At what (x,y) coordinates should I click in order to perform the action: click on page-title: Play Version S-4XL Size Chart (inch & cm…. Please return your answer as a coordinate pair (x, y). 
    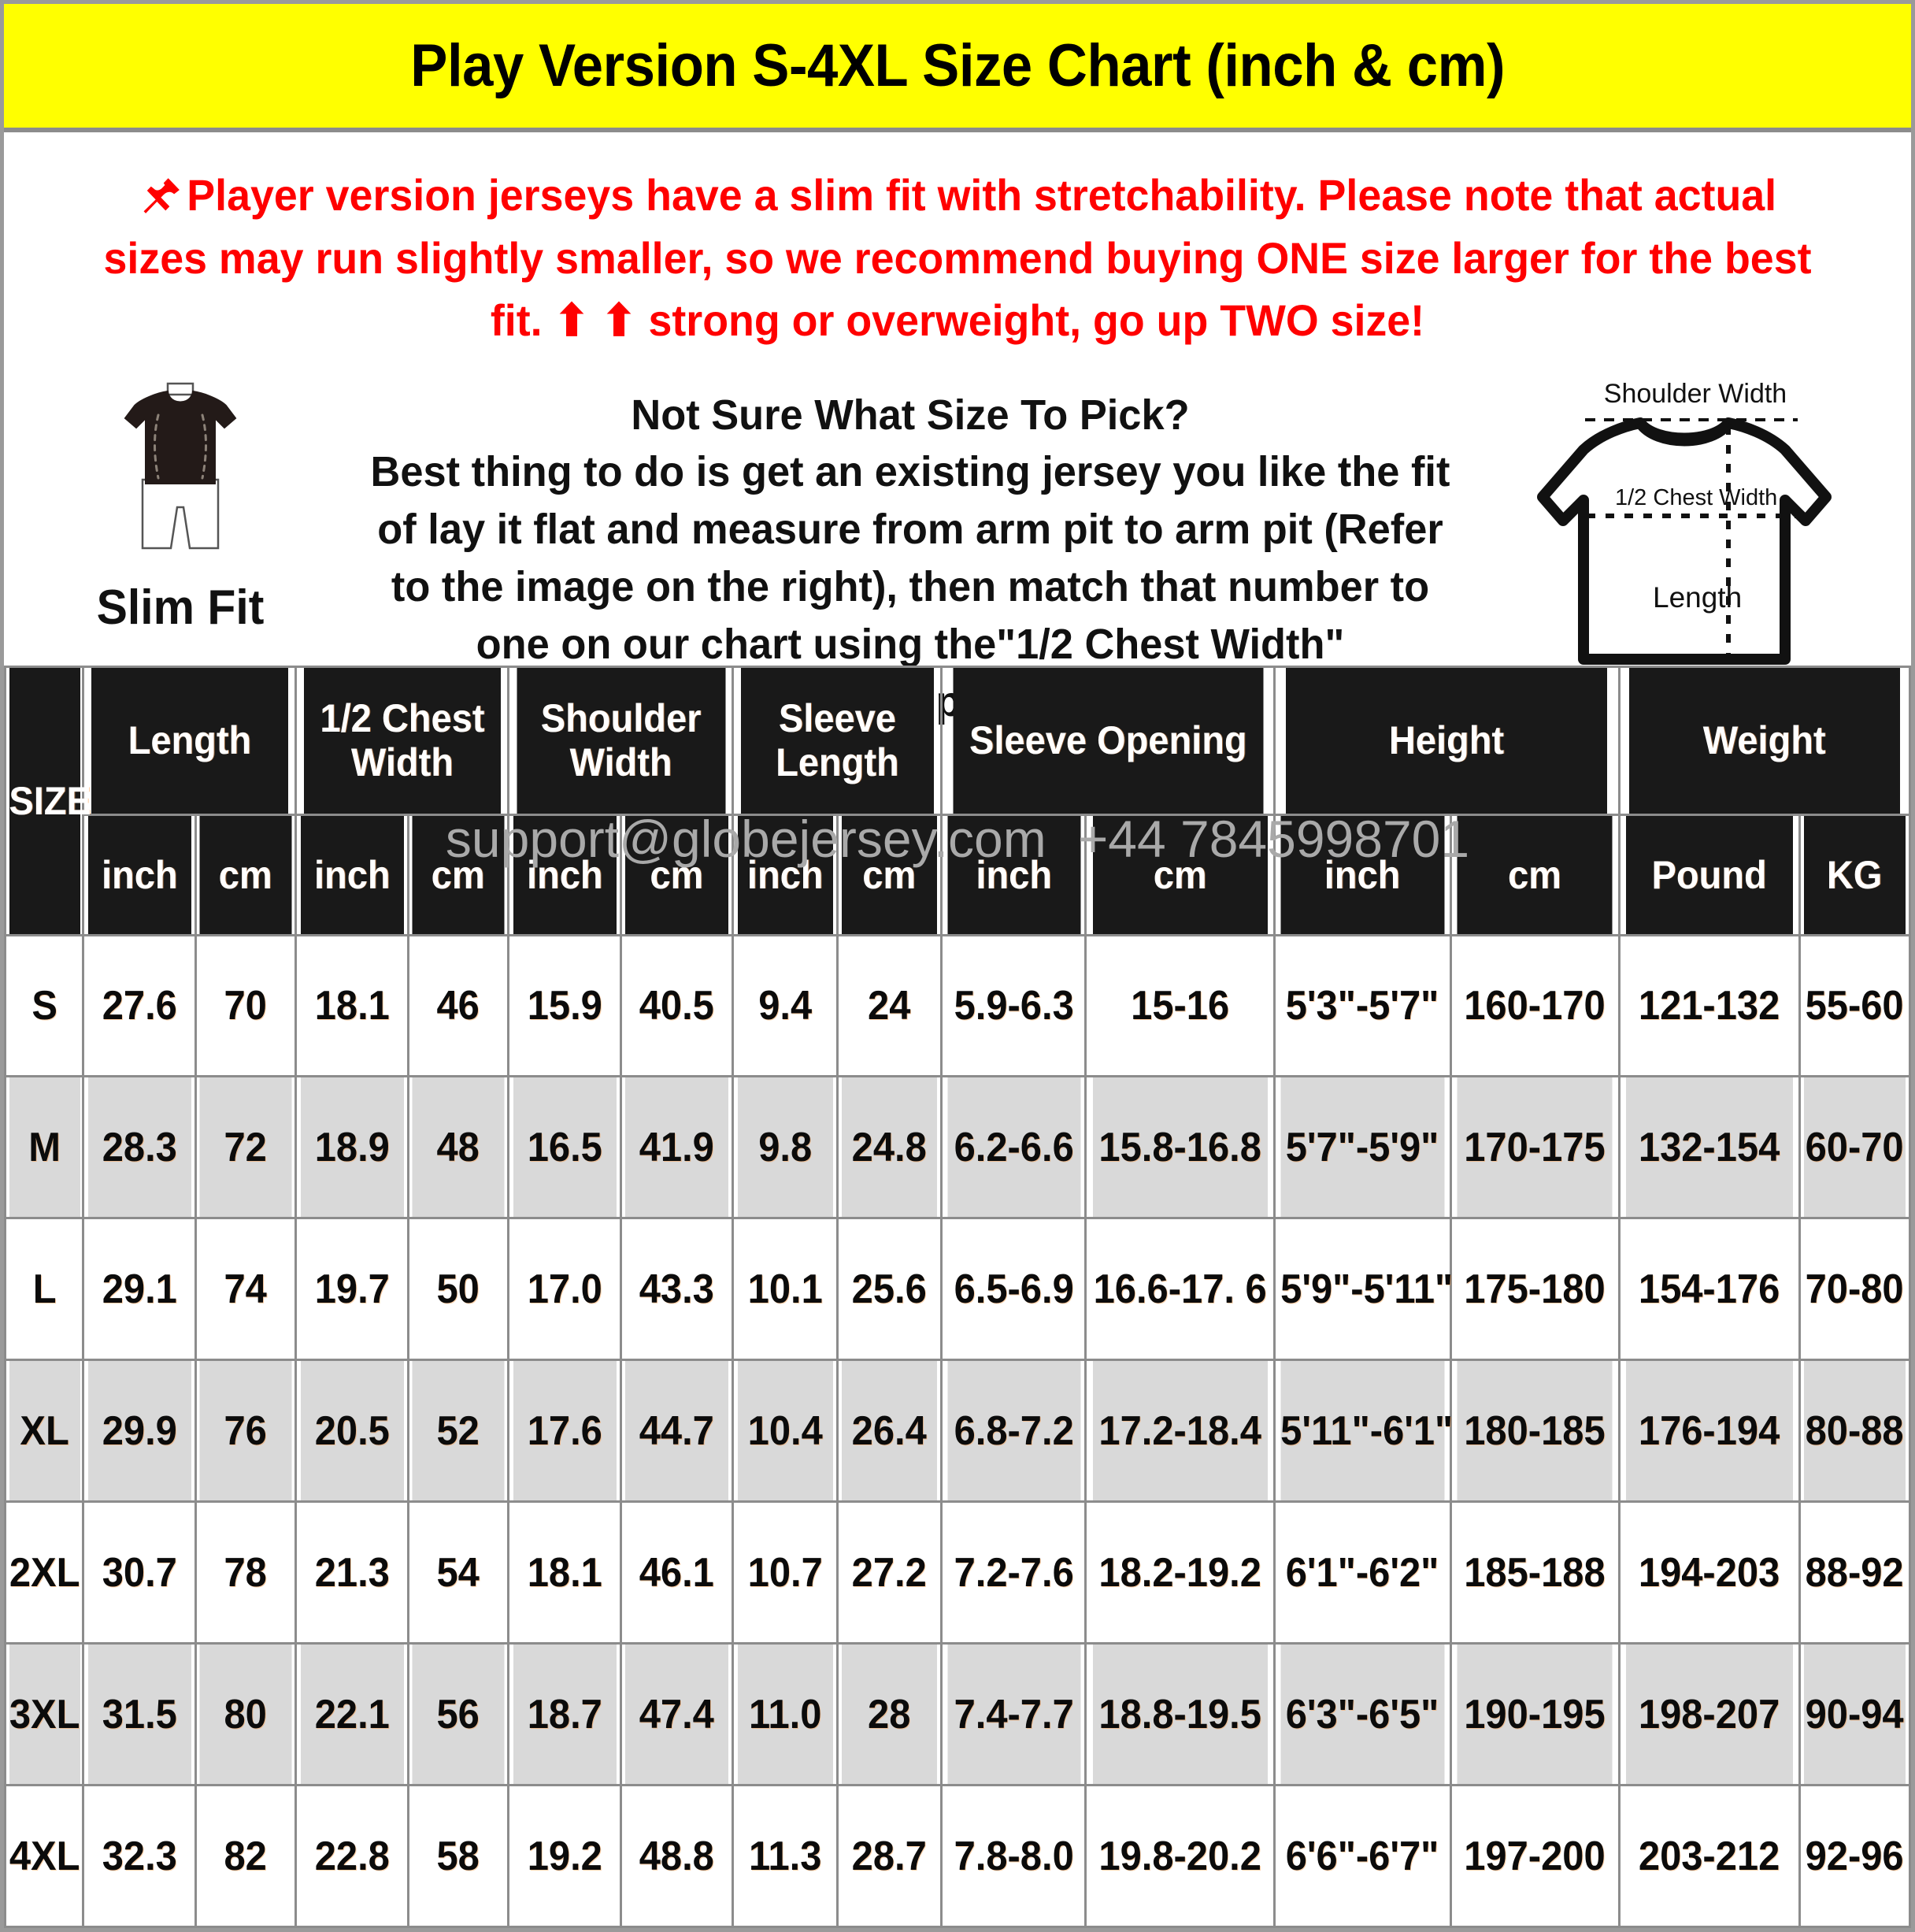
    Looking at the image, I should click on (957, 65).